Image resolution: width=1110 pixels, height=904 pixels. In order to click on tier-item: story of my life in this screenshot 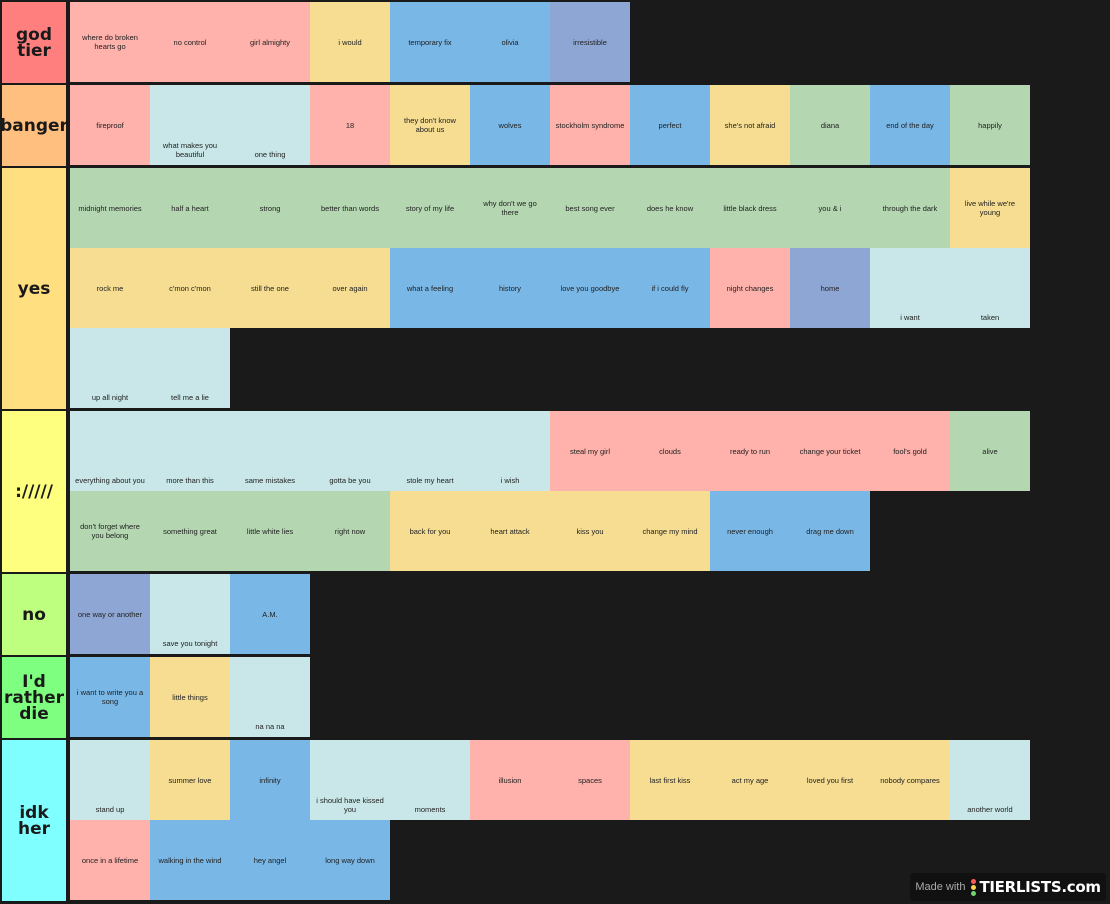, I will do `click(430, 208)`.